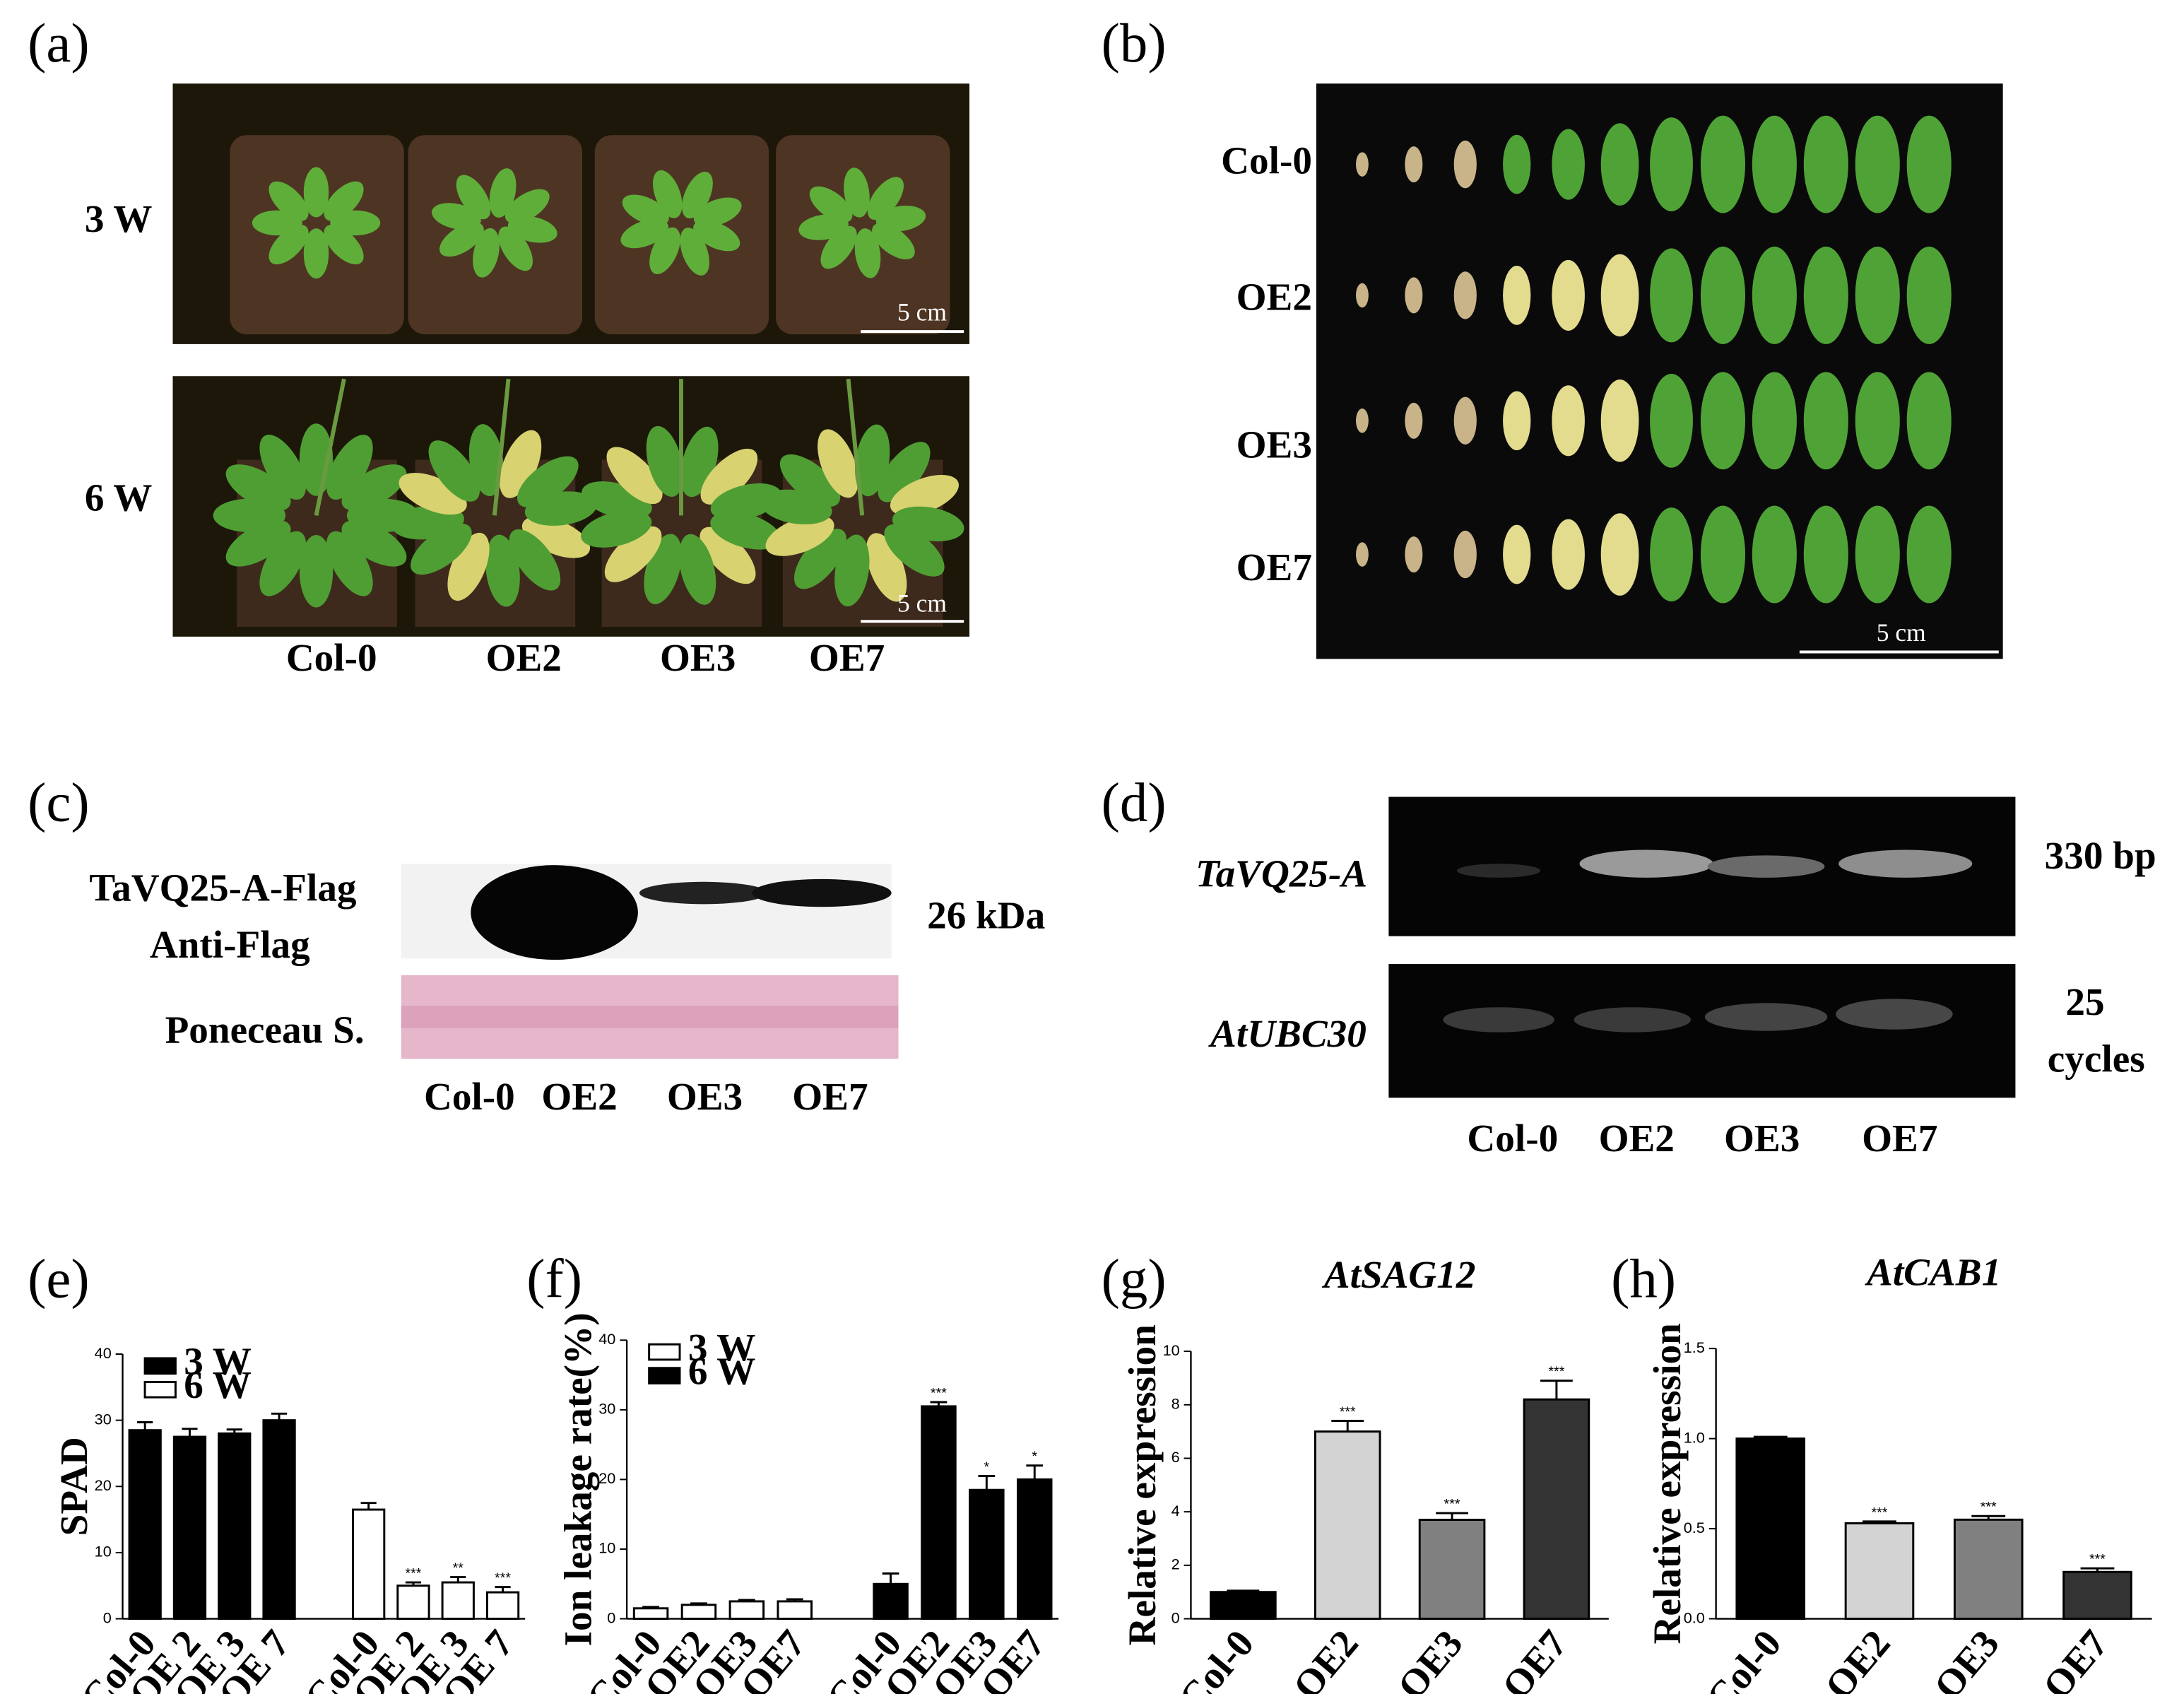 This screenshot has width=2184, height=1694. What do you see at coordinates (986, 916) in the screenshot?
I see `band-size: 26 kDa` at bounding box center [986, 916].